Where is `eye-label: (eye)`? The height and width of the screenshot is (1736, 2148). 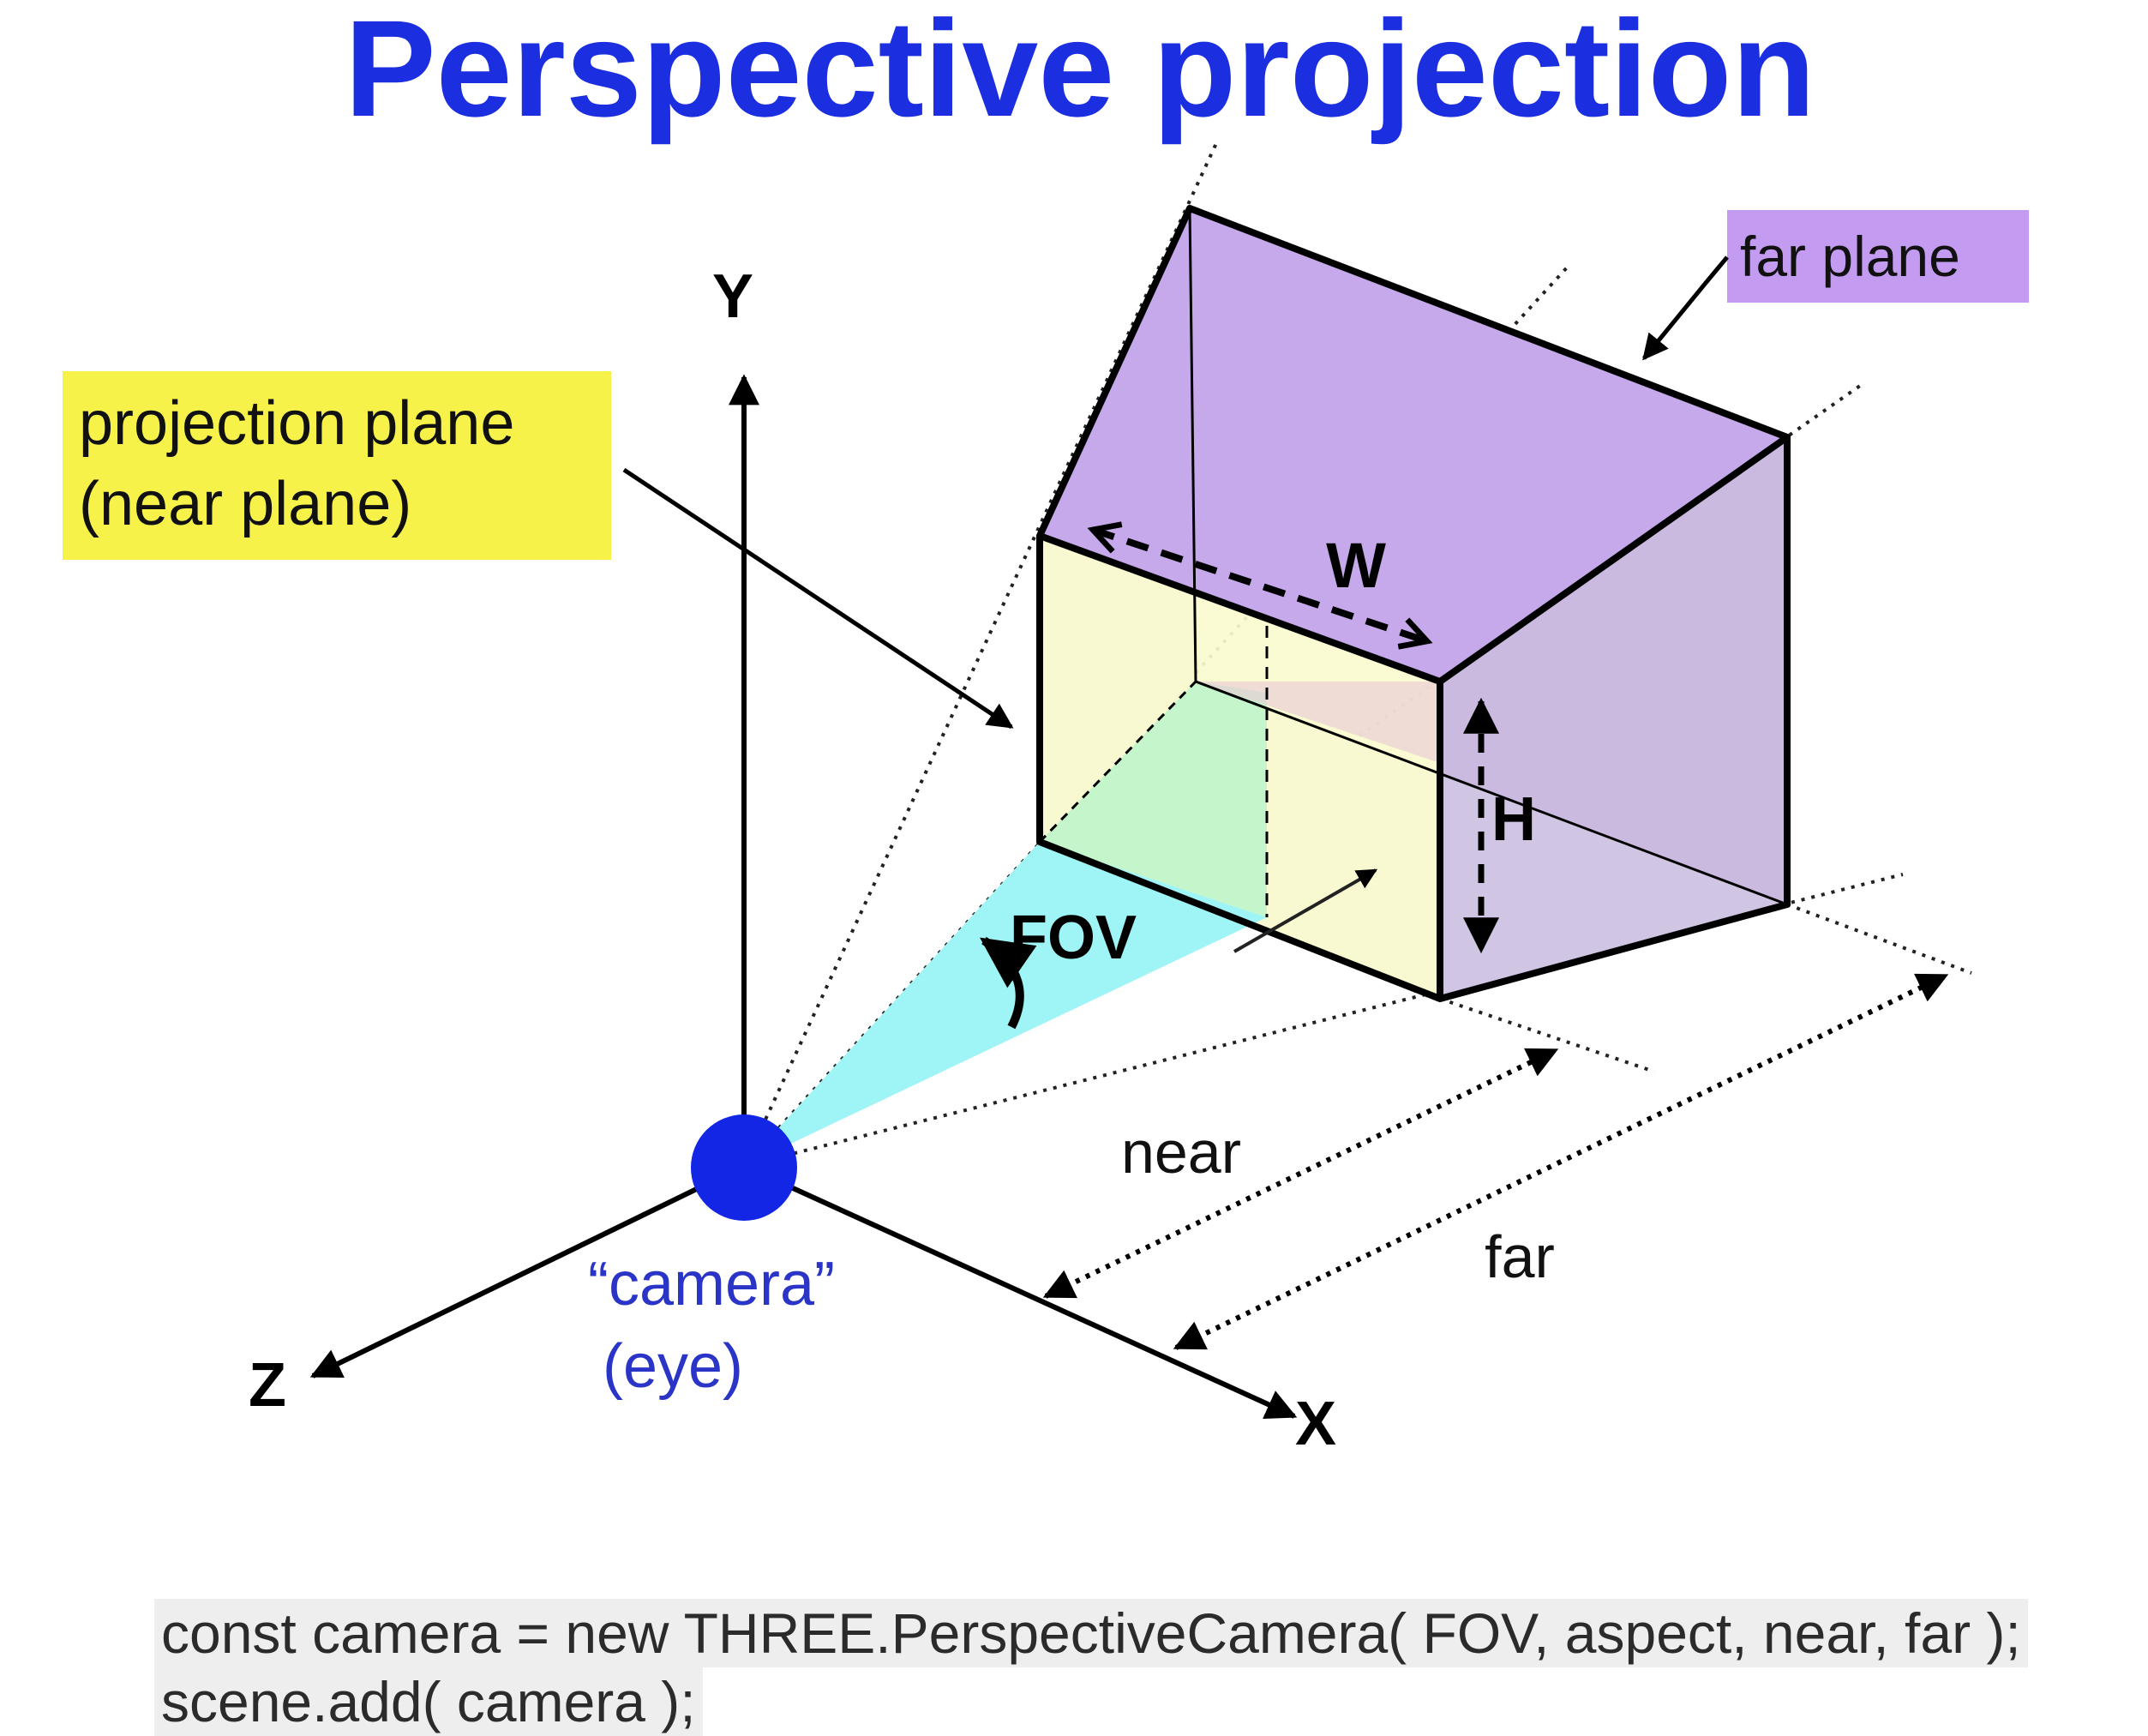 eye-label: (eye) is located at coordinates (673, 1366).